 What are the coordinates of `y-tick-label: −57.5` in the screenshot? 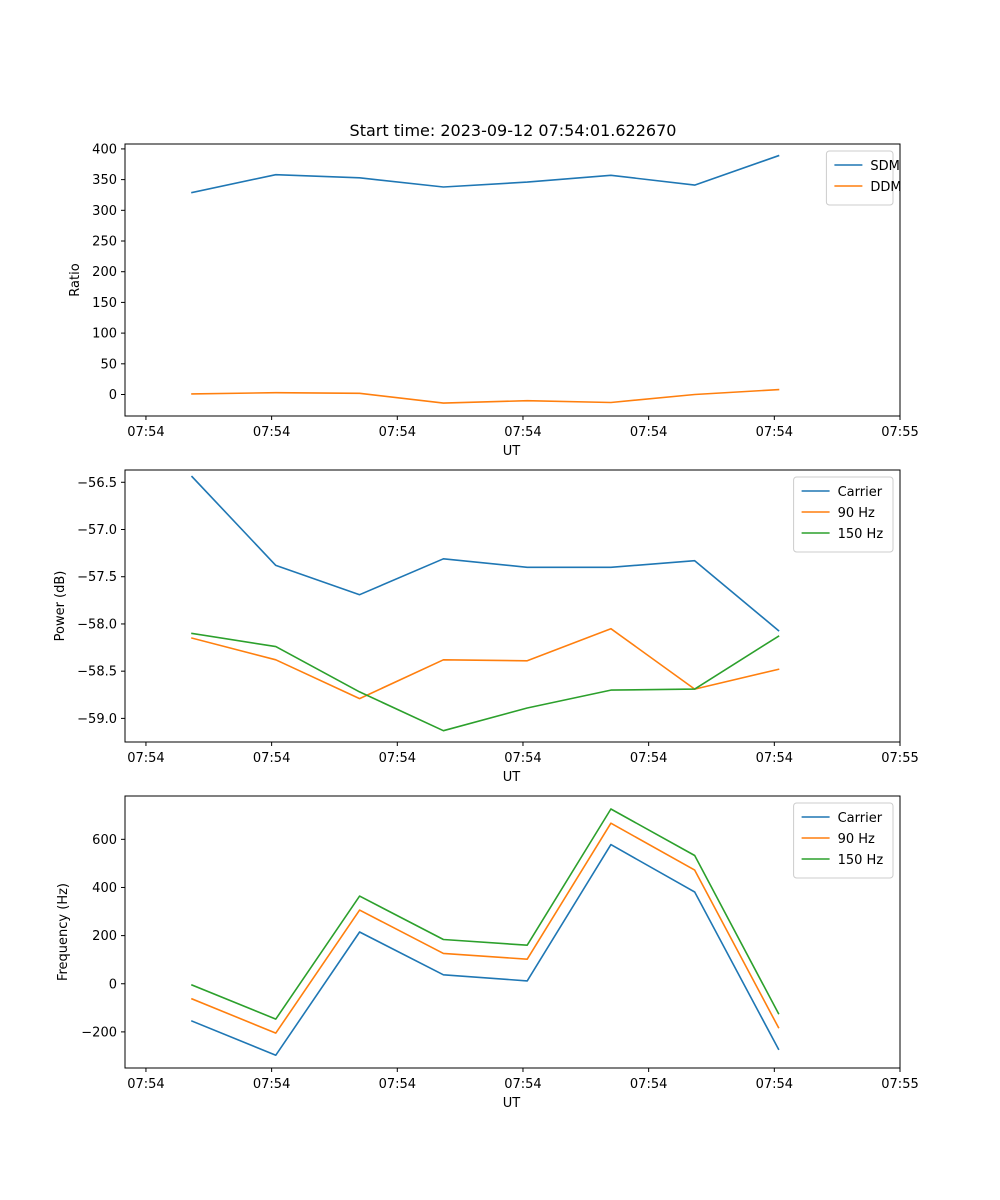 It's located at (97, 577).